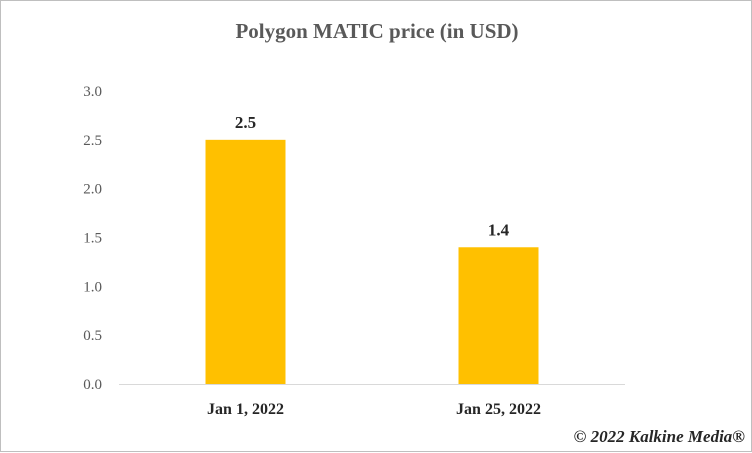 The width and height of the screenshot is (752, 453). Describe the element at coordinates (245, 122) in the screenshot. I see `data-label: 2.5` at that location.